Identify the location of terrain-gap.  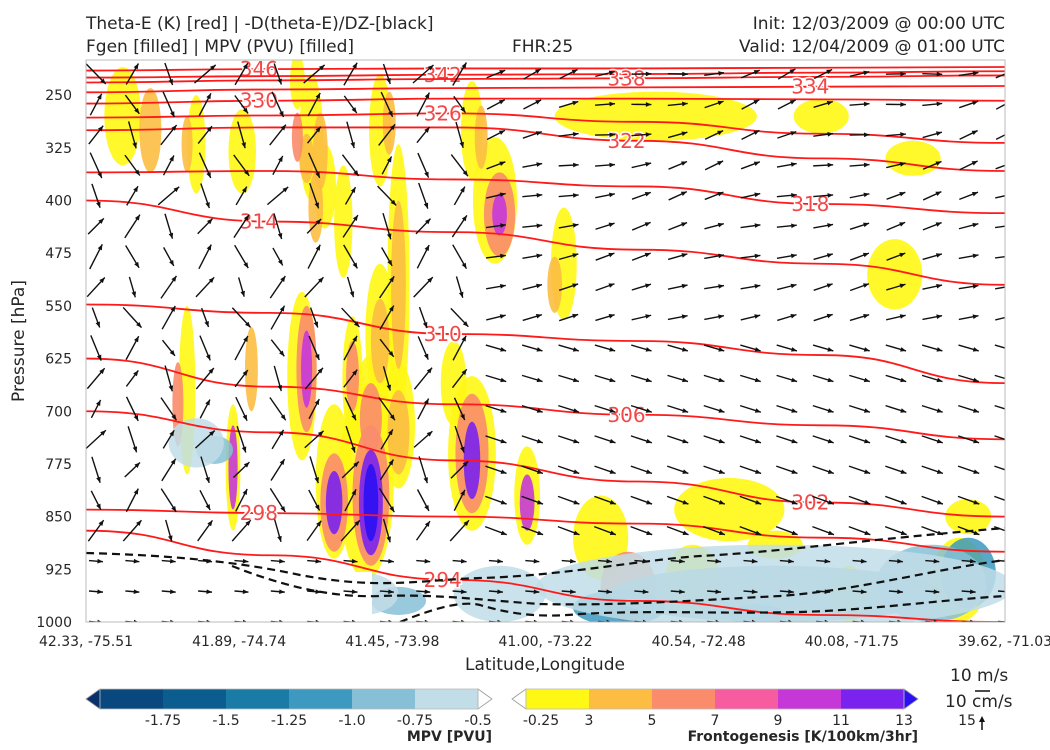
(157, 596).